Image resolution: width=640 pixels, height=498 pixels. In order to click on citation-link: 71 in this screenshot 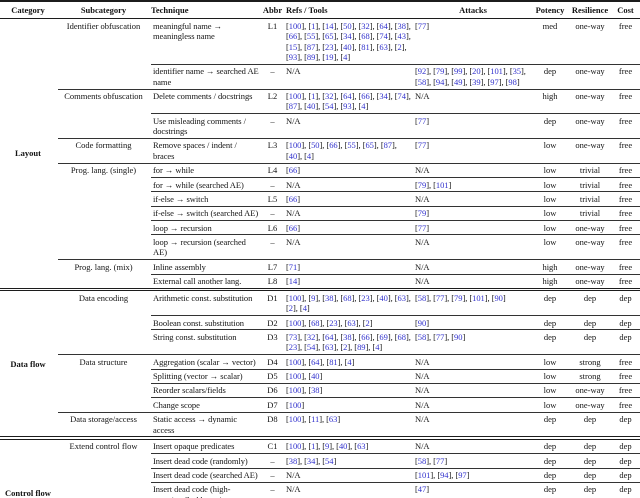, I will do `click(293, 266)`.